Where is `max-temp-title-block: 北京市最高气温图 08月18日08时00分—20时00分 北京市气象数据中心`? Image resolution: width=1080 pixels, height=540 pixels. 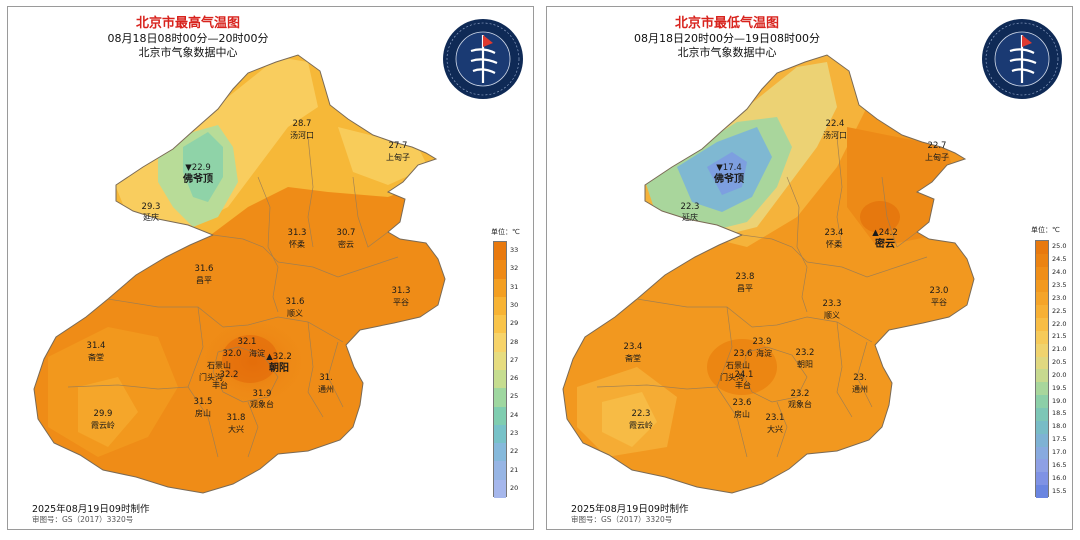 max-temp-title-block: 北京市最高气温图 08月18日08时00分—20时00分 北京市气象数据中心 is located at coordinates (188, 37).